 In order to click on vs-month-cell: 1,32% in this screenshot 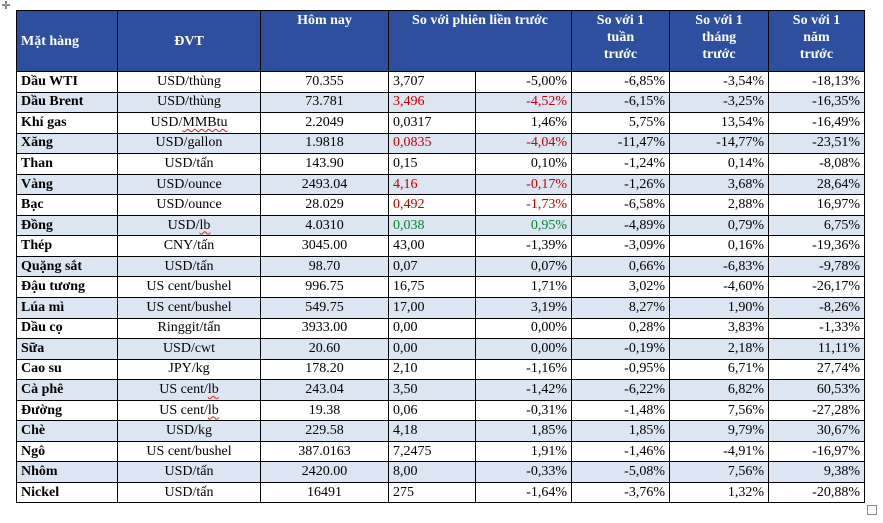, I will do `click(719, 492)`.